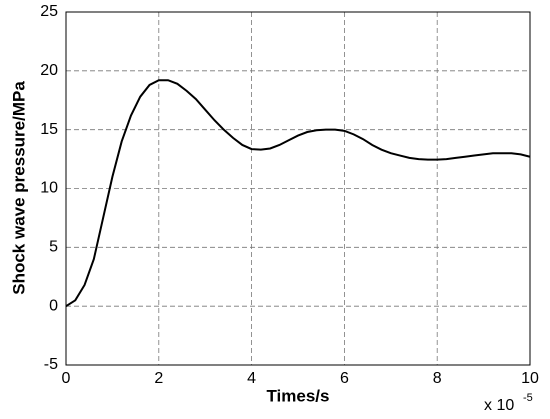 The height and width of the screenshot is (419, 550). What do you see at coordinates (528, 398) in the screenshot?
I see `x-scale-exponent: -5` at bounding box center [528, 398].